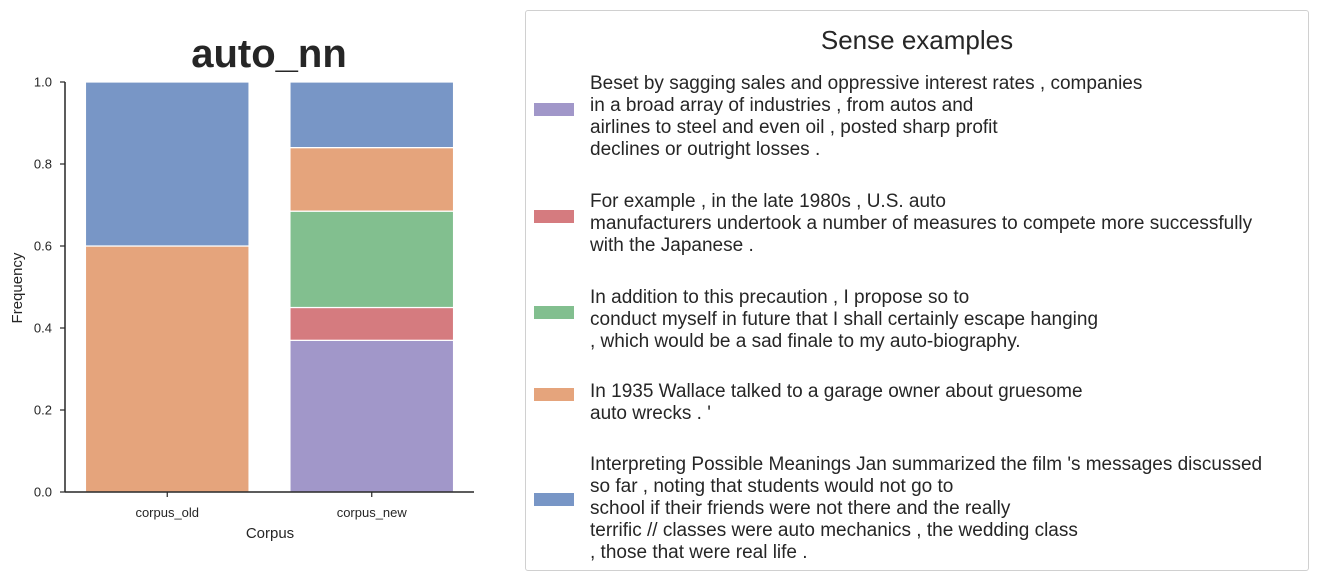 Image resolution: width=1319 pixels, height=581 pixels. I want to click on y-tick-label: 0.2, so click(43, 410).